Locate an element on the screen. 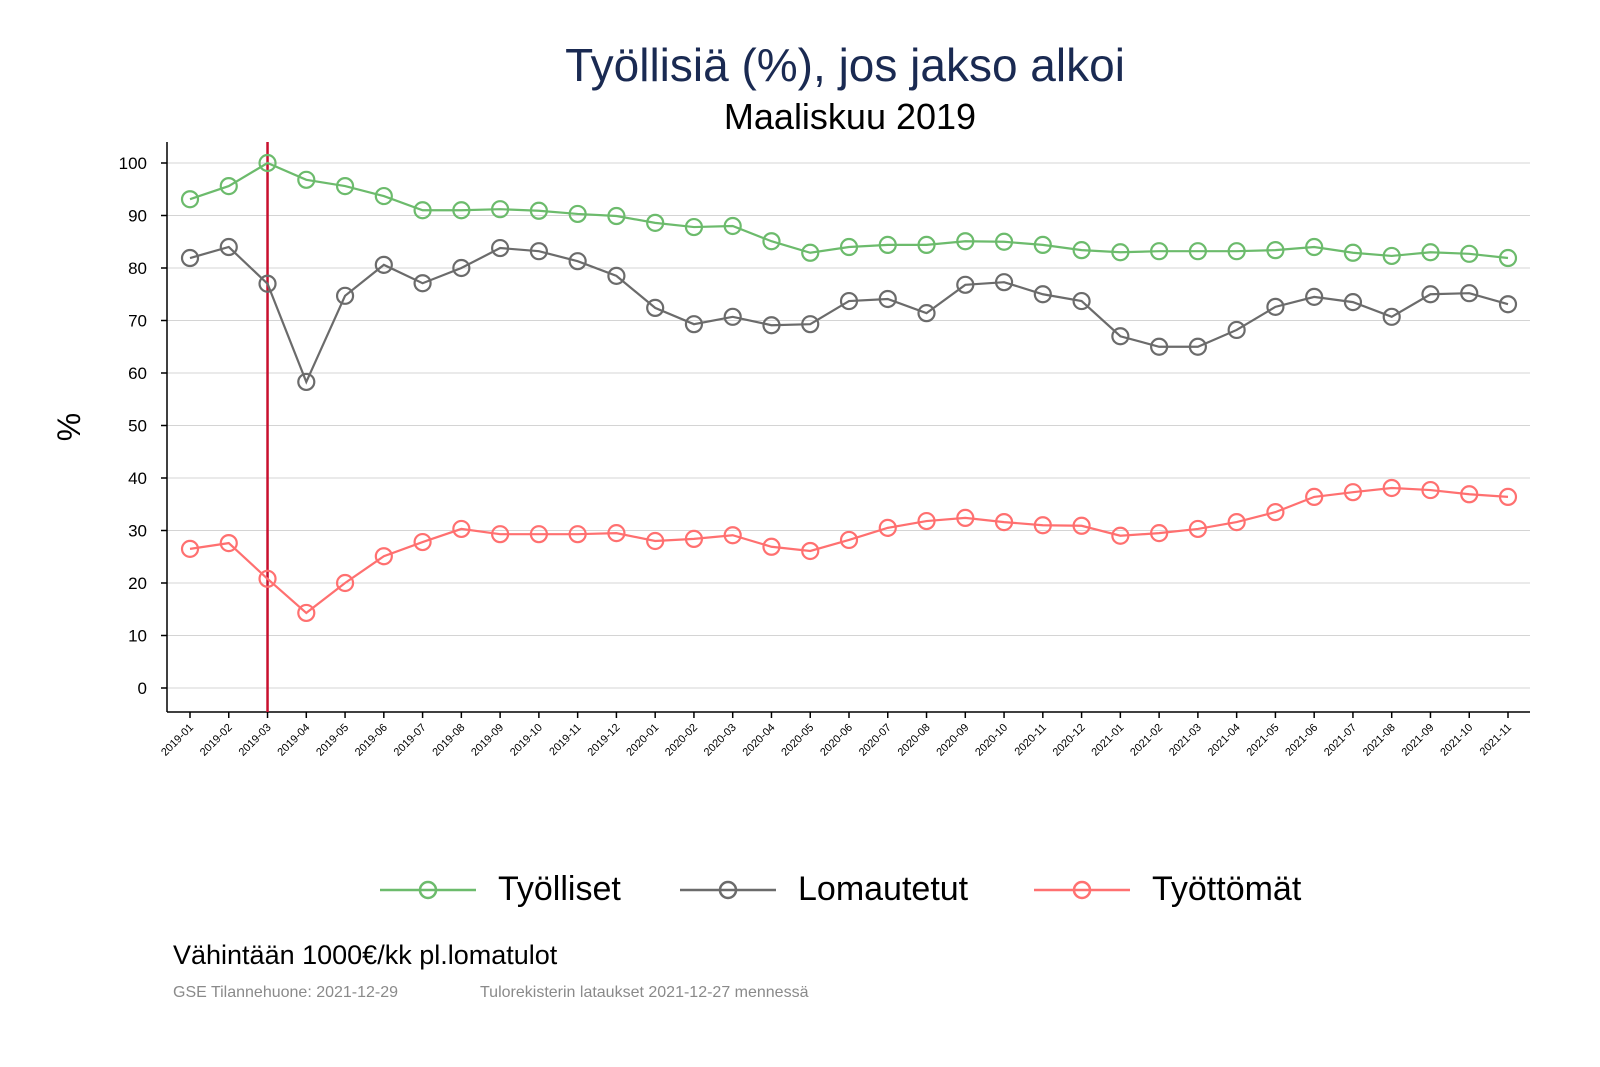 The height and width of the screenshot is (1067, 1600). y-tick-label: 100 is located at coordinates (133, 163).